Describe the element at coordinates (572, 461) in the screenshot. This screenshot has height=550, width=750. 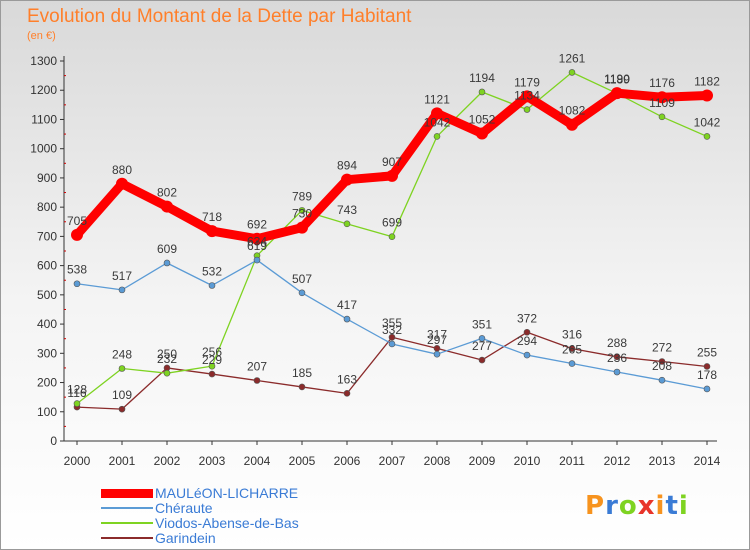
I see `x-tick-label: 2011` at that location.